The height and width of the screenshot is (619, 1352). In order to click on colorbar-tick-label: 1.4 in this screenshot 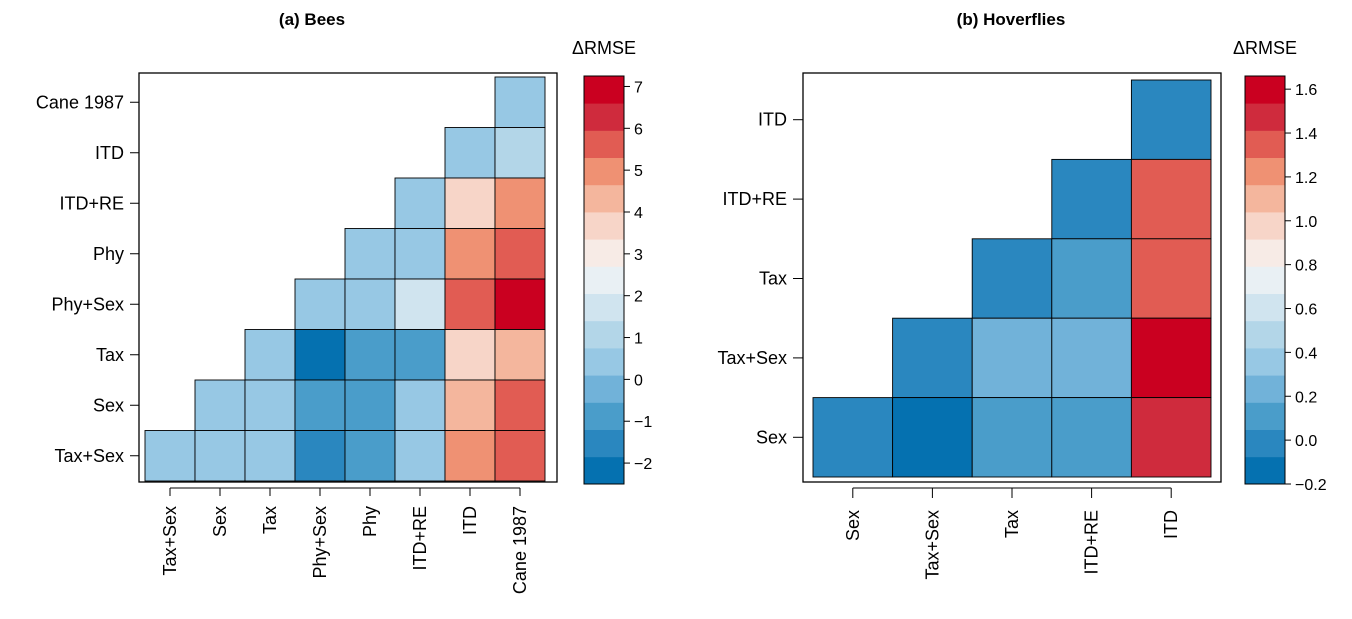, I will do `click(1306, 134)`.